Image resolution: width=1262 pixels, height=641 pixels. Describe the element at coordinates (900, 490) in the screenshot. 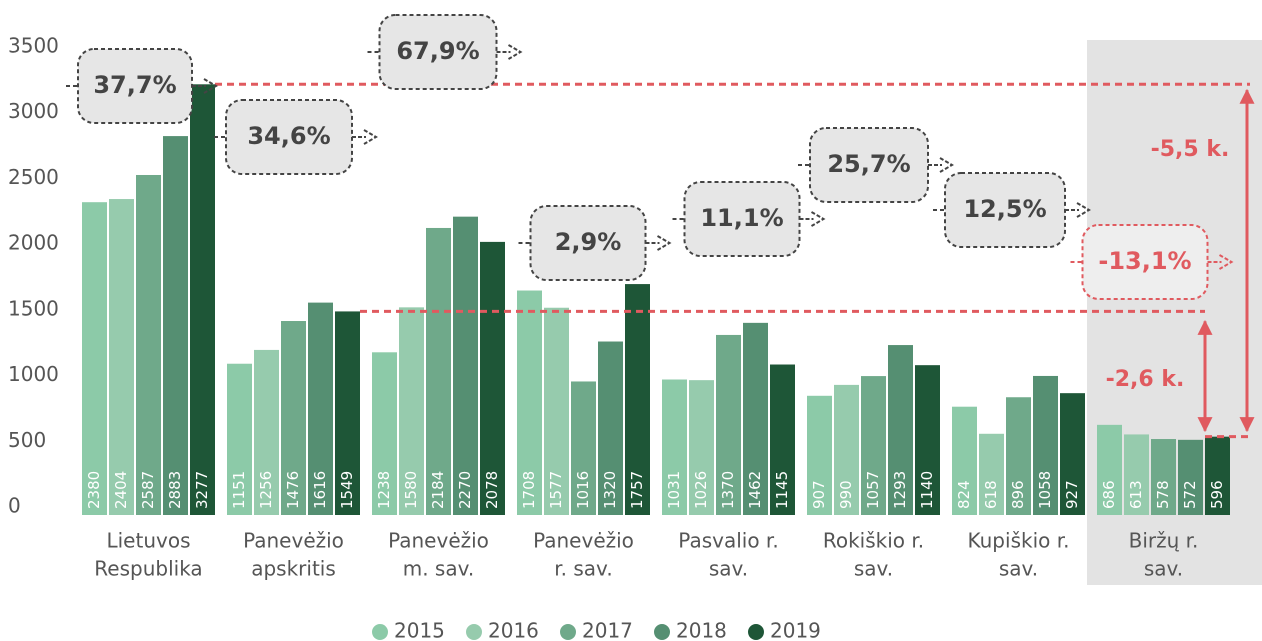

I see `bar-value-label: 1293` at that location.